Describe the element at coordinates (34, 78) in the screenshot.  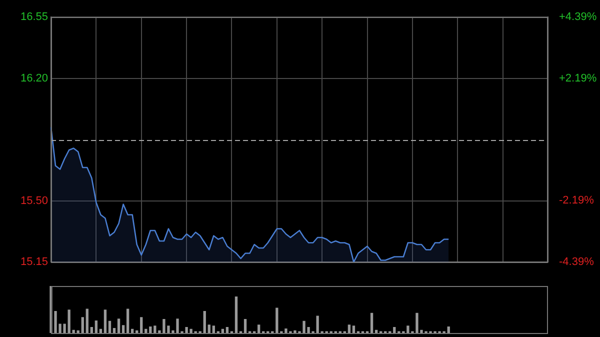
I see `y-tick-label: 16.20` at that location.